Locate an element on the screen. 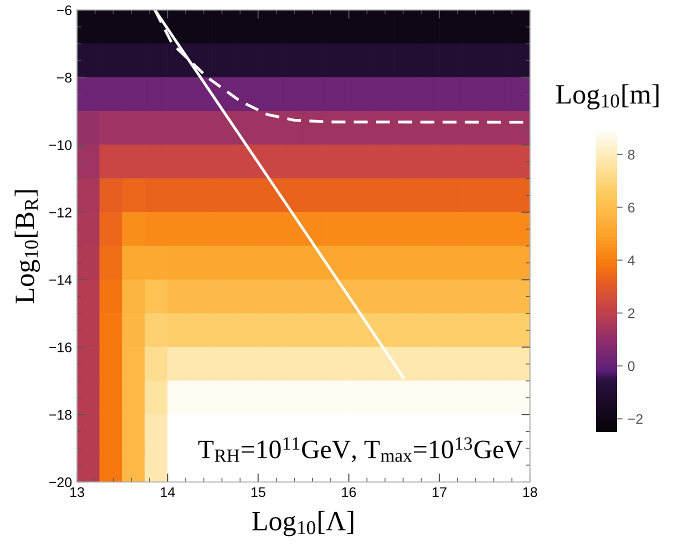  y-axis-title: Log$_{10}$[B$_{R}$] is located at coordinates (27, 247).